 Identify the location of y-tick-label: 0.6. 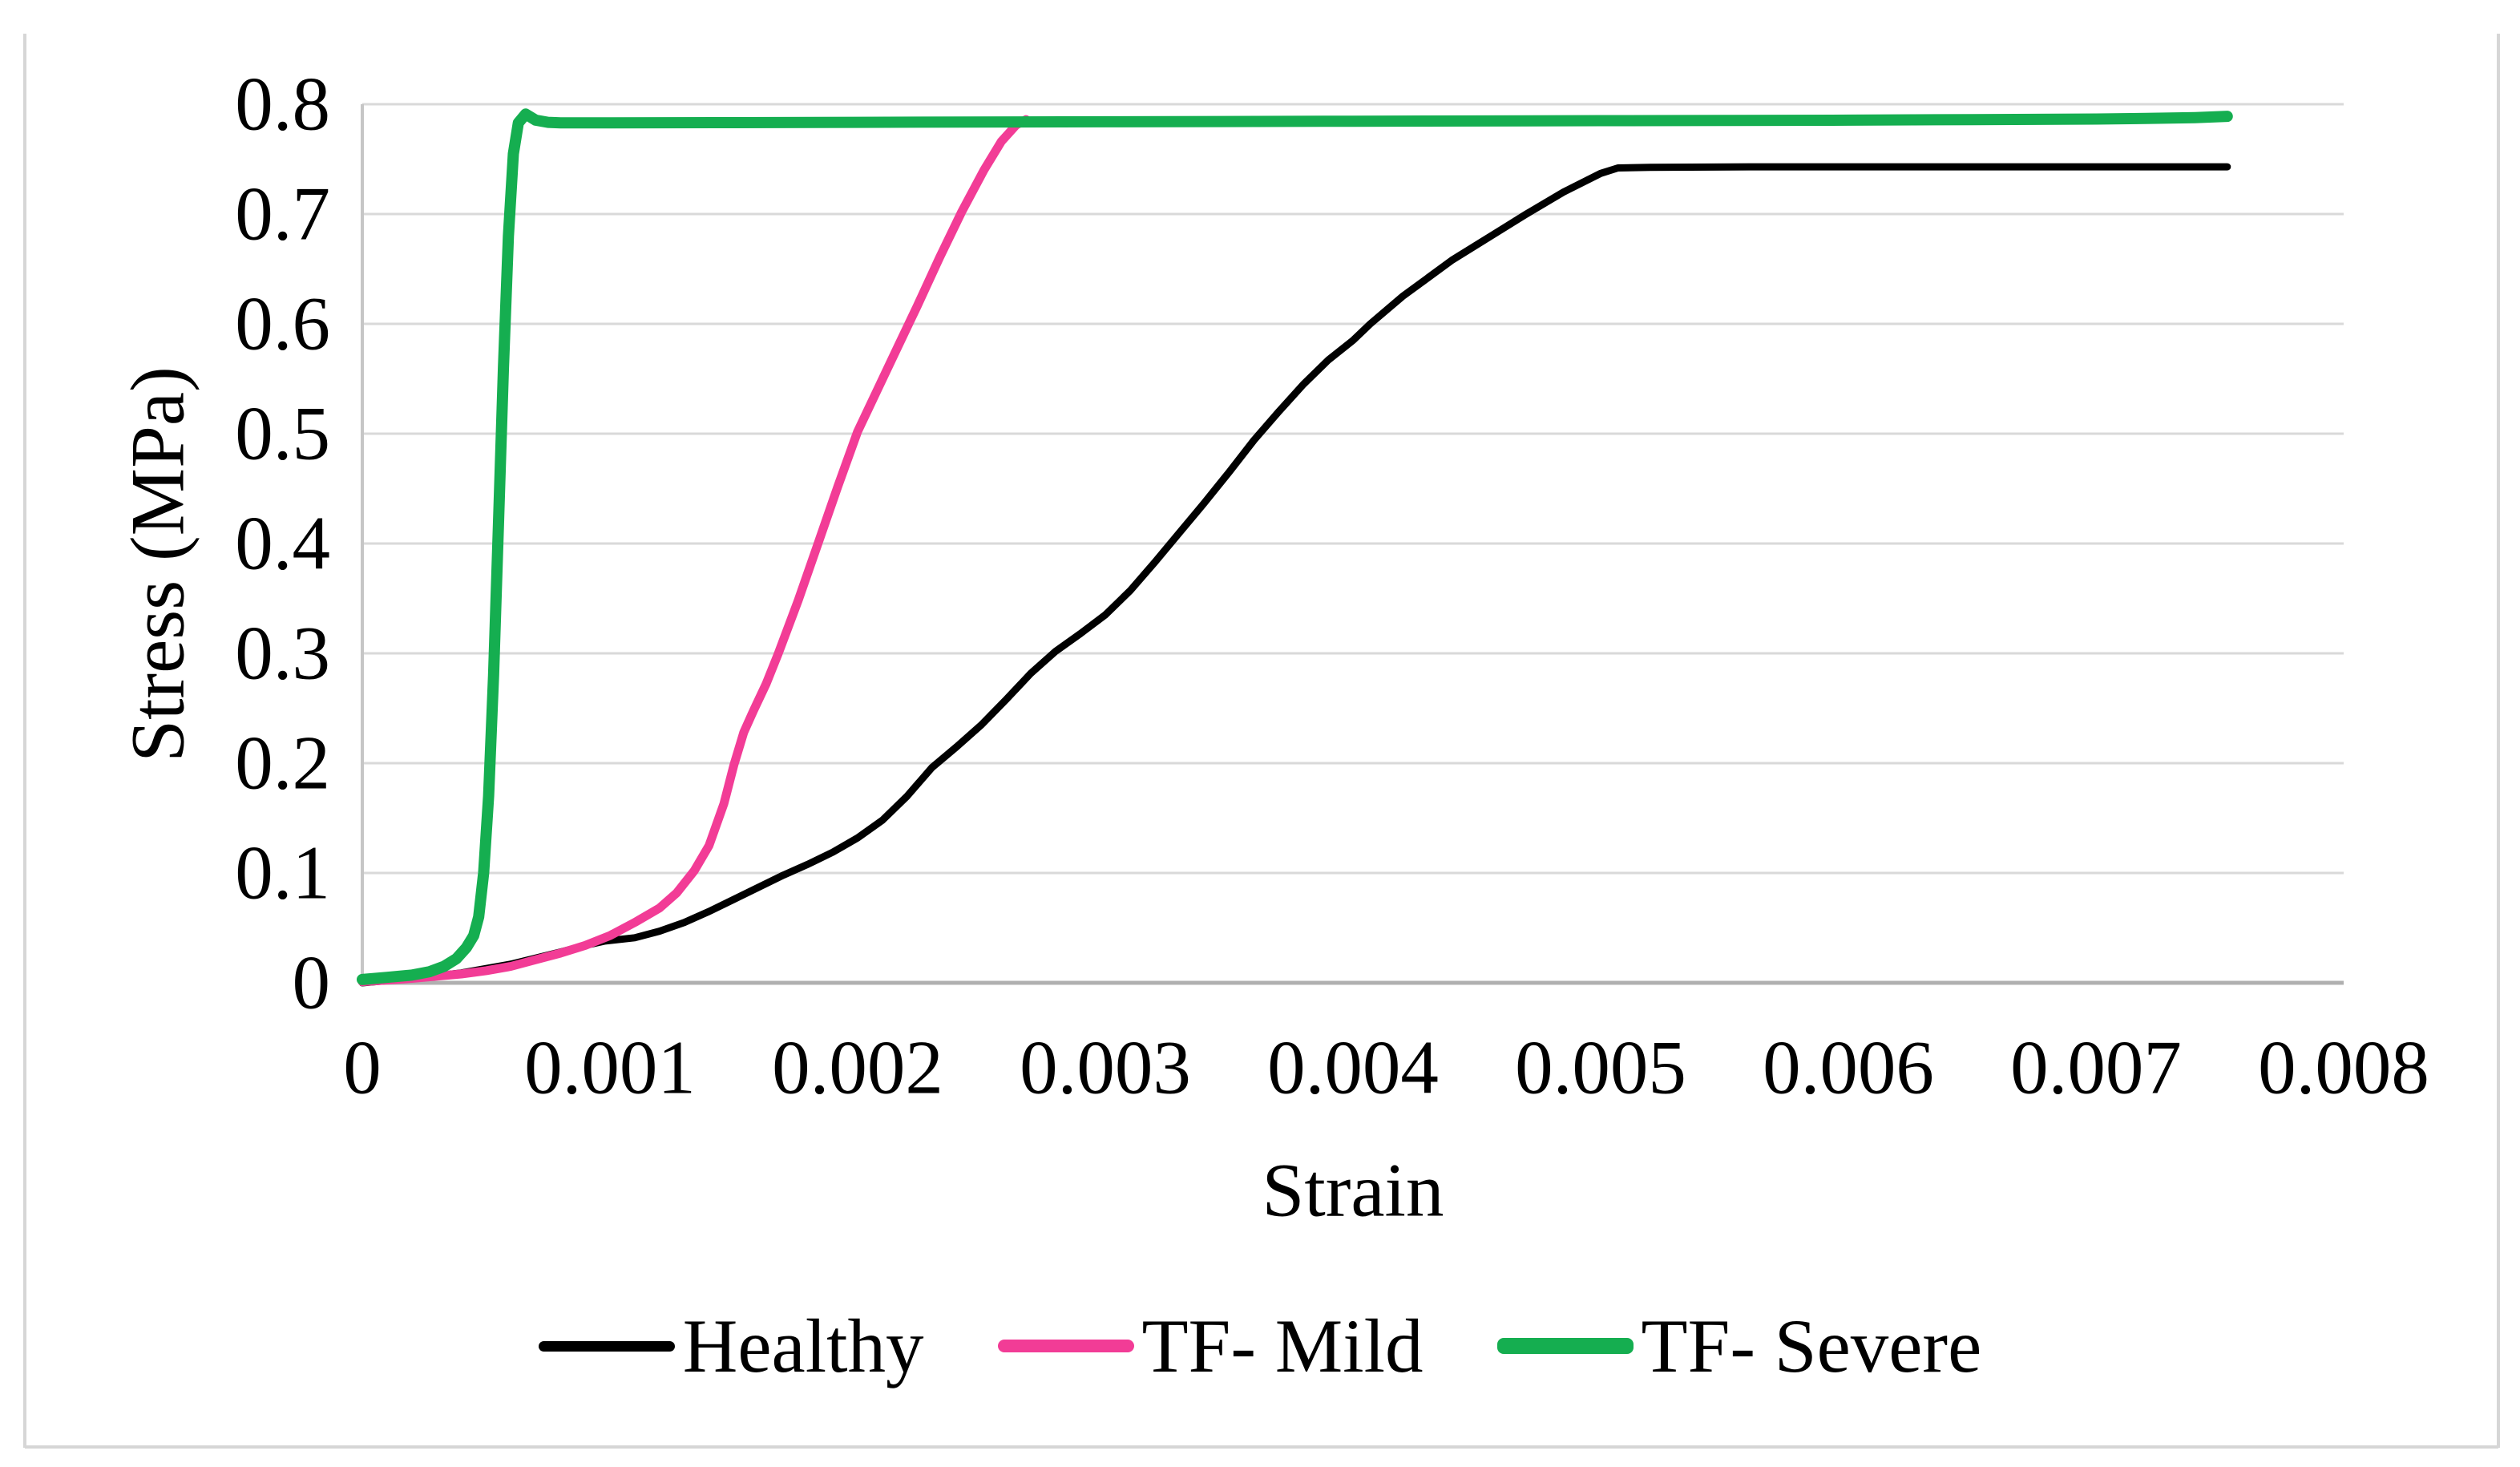
(282, 323).